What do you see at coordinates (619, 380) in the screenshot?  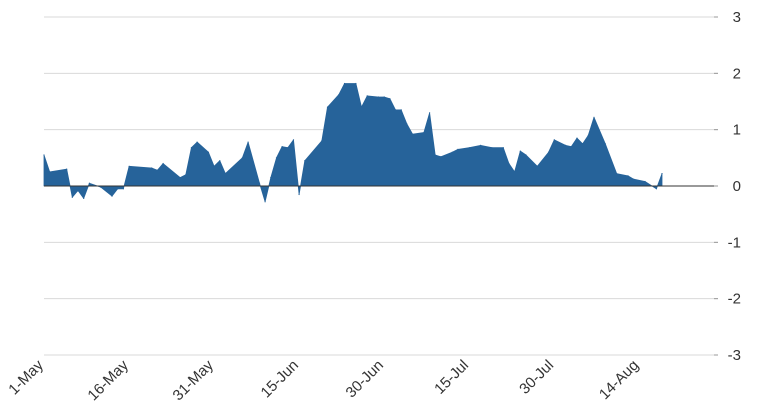 I see `x-tick-label: 14-Aug` at bounding box center [619, 380].